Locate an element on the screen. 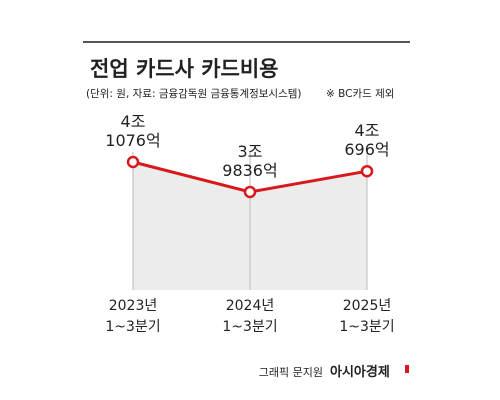  x-tick-label: 2023년 is located at coordinates (133, 306).